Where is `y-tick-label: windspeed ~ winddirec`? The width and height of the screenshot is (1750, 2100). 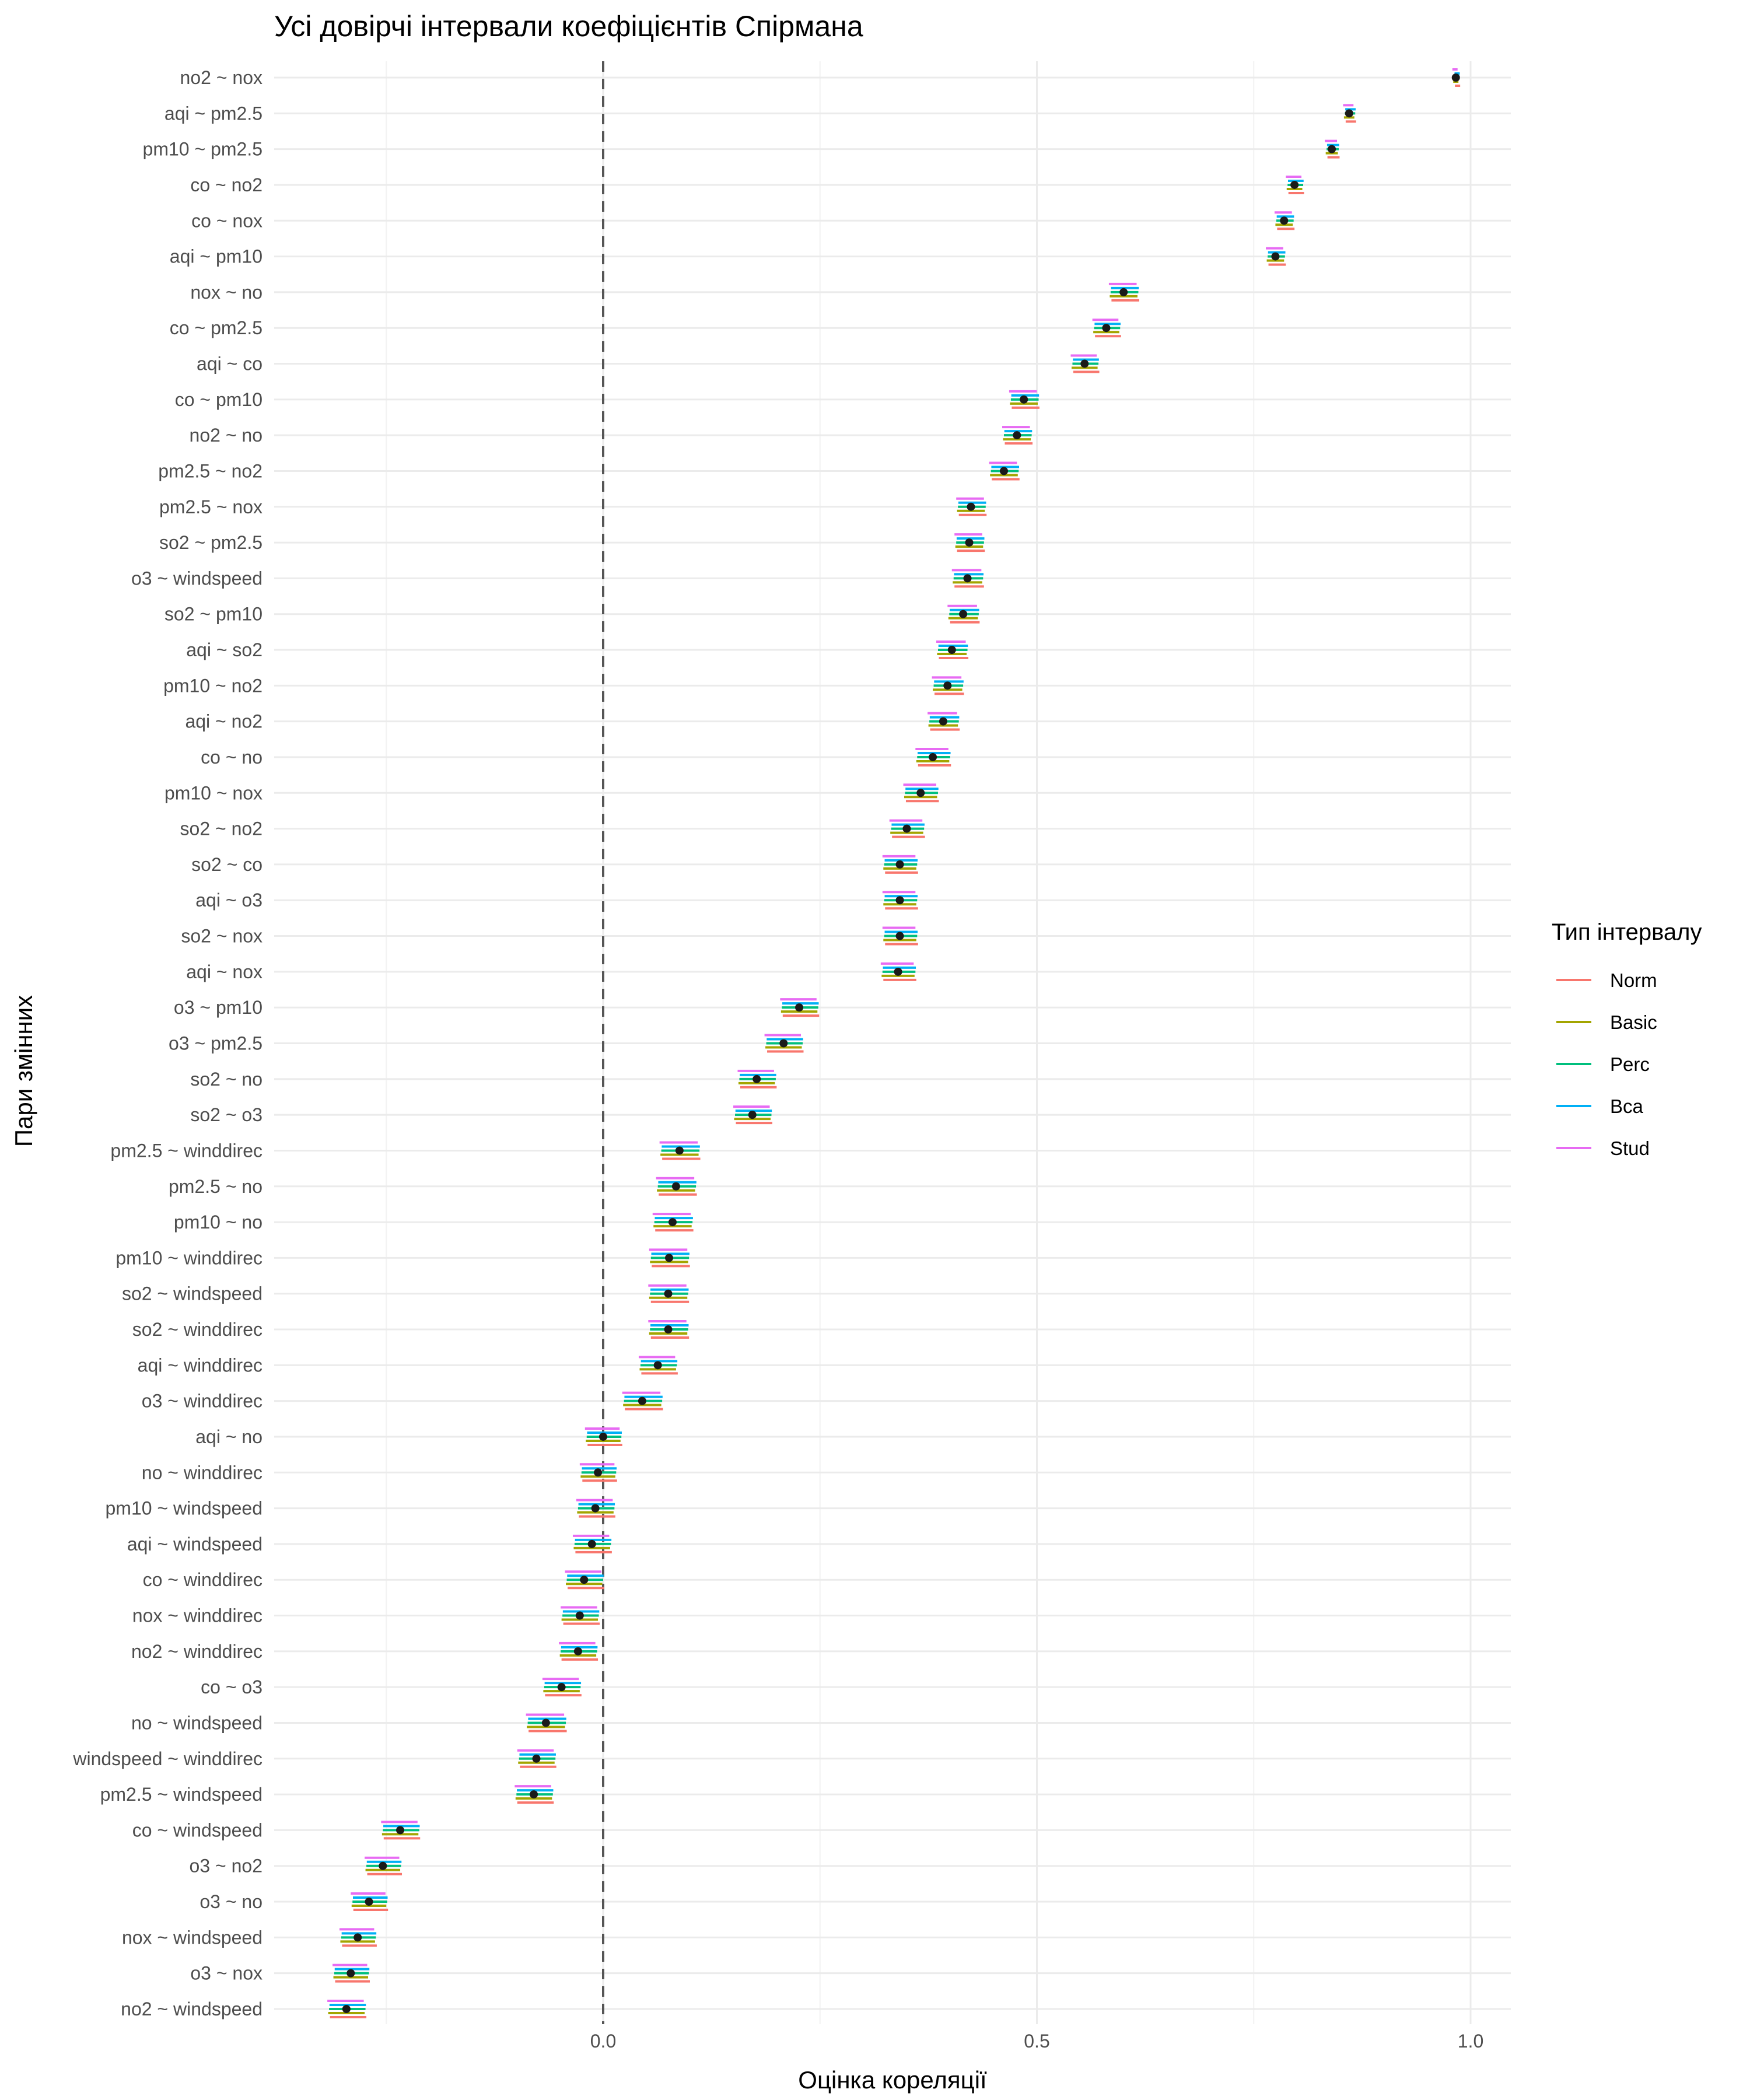 y-tick-label: windspeed ~ winddirec is located at coordinates (167, 1758).